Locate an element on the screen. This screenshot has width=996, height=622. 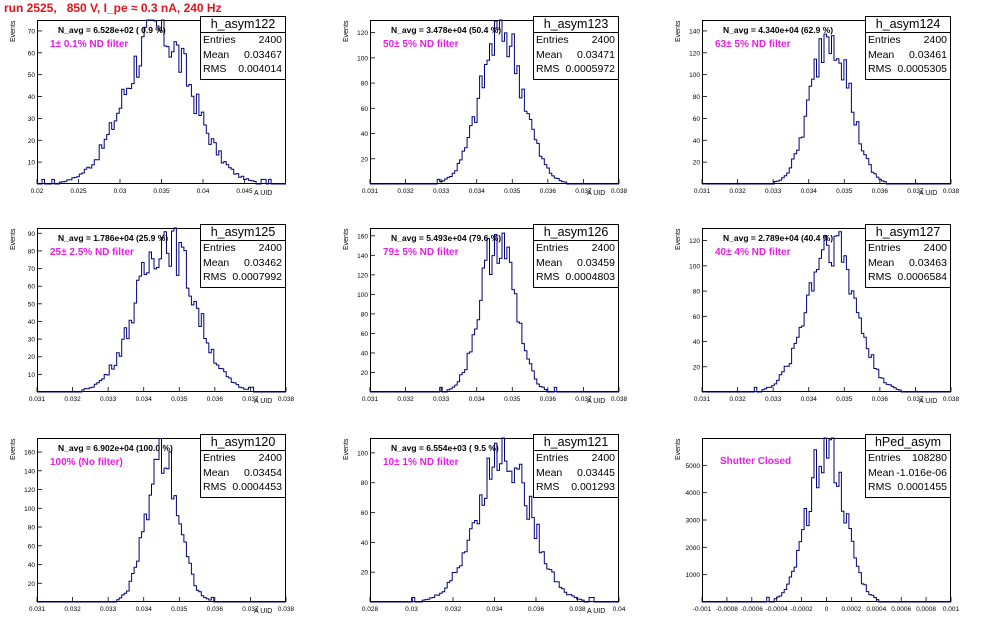
y-tick-label: 140 is located at coordinates (362, 256).